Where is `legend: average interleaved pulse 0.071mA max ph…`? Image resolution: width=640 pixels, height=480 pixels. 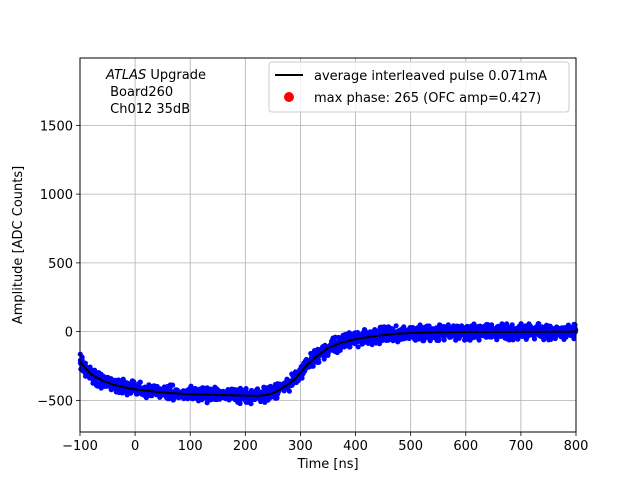 legend: average interleaved pulse 0.071mA max ph… is located at coordinates (419, 87).